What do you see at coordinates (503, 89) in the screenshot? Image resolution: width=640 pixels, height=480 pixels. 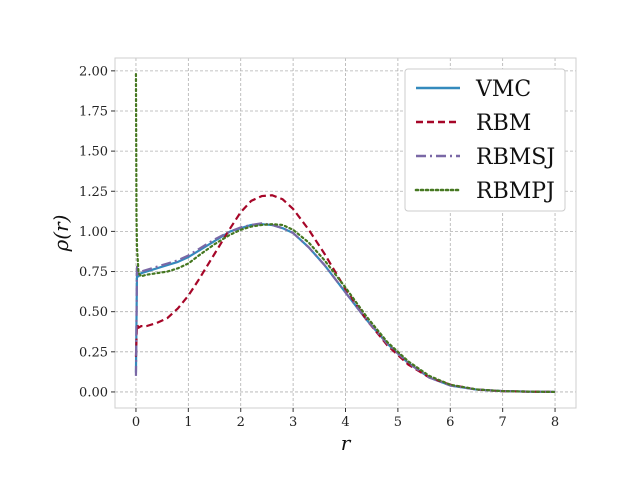 I see `legend-label-vmc: VMC` at bounding box center [503, 89].